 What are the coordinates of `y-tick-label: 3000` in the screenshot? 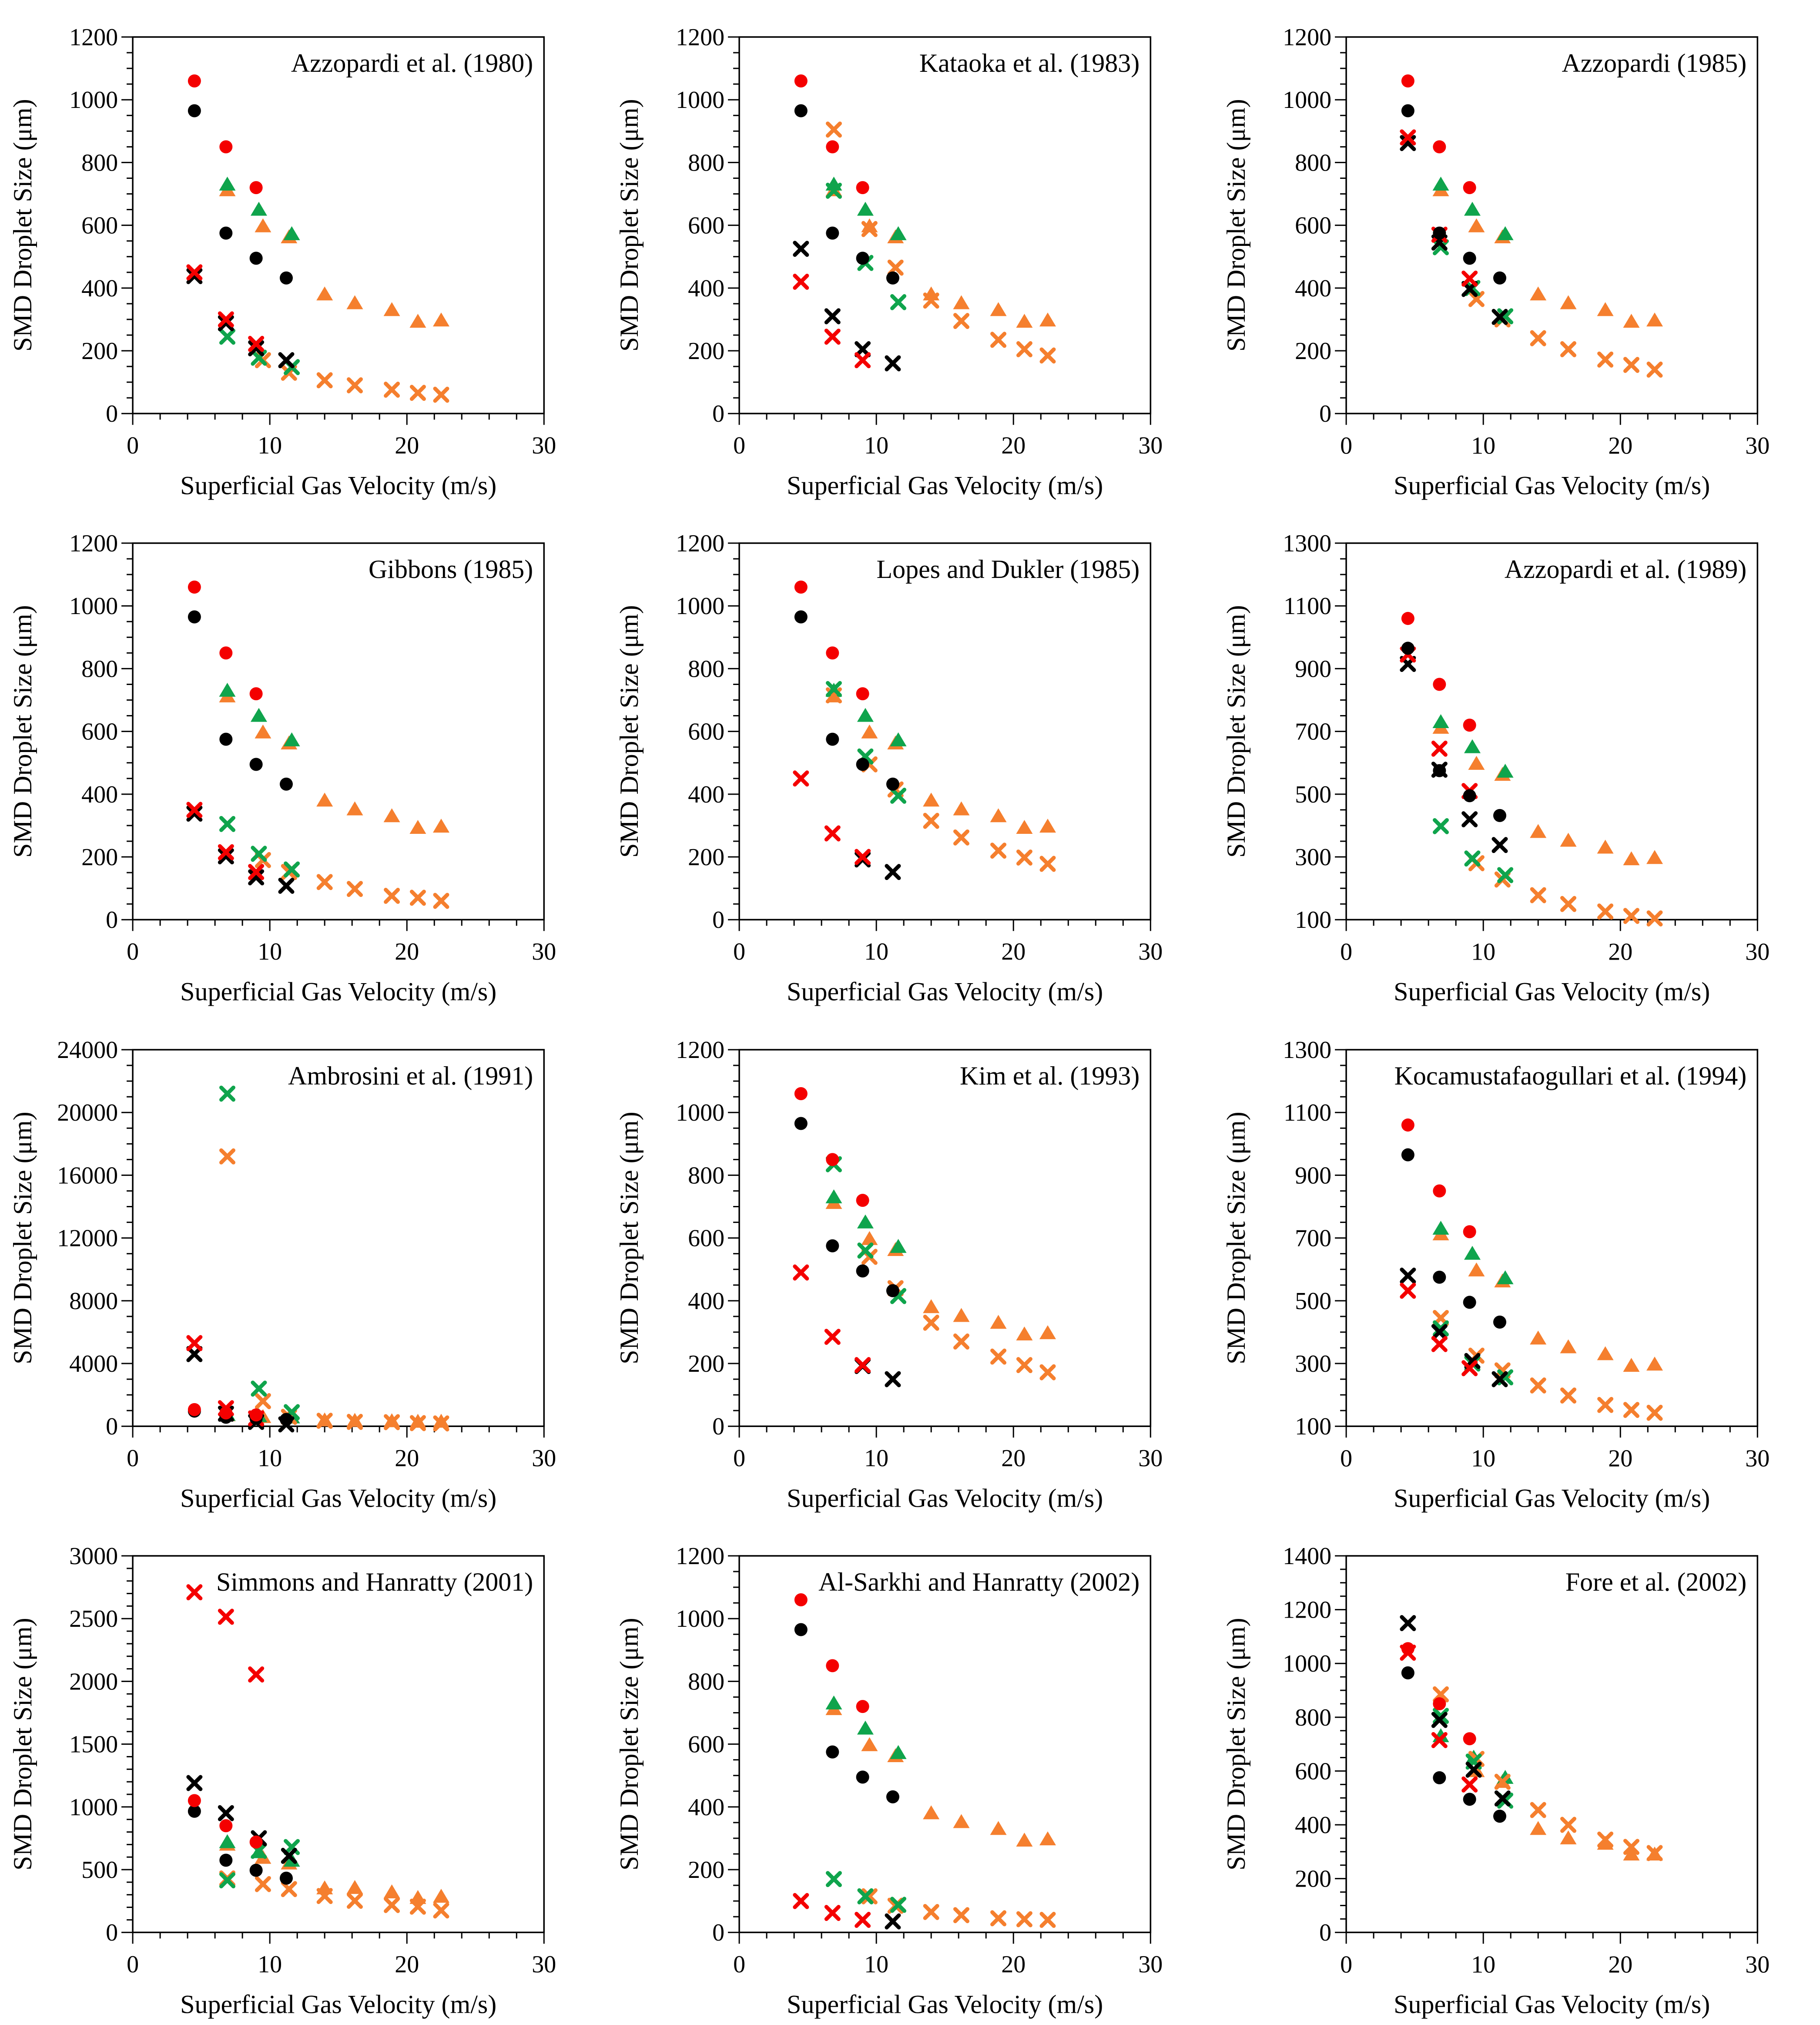 It's located at (93, 1556).